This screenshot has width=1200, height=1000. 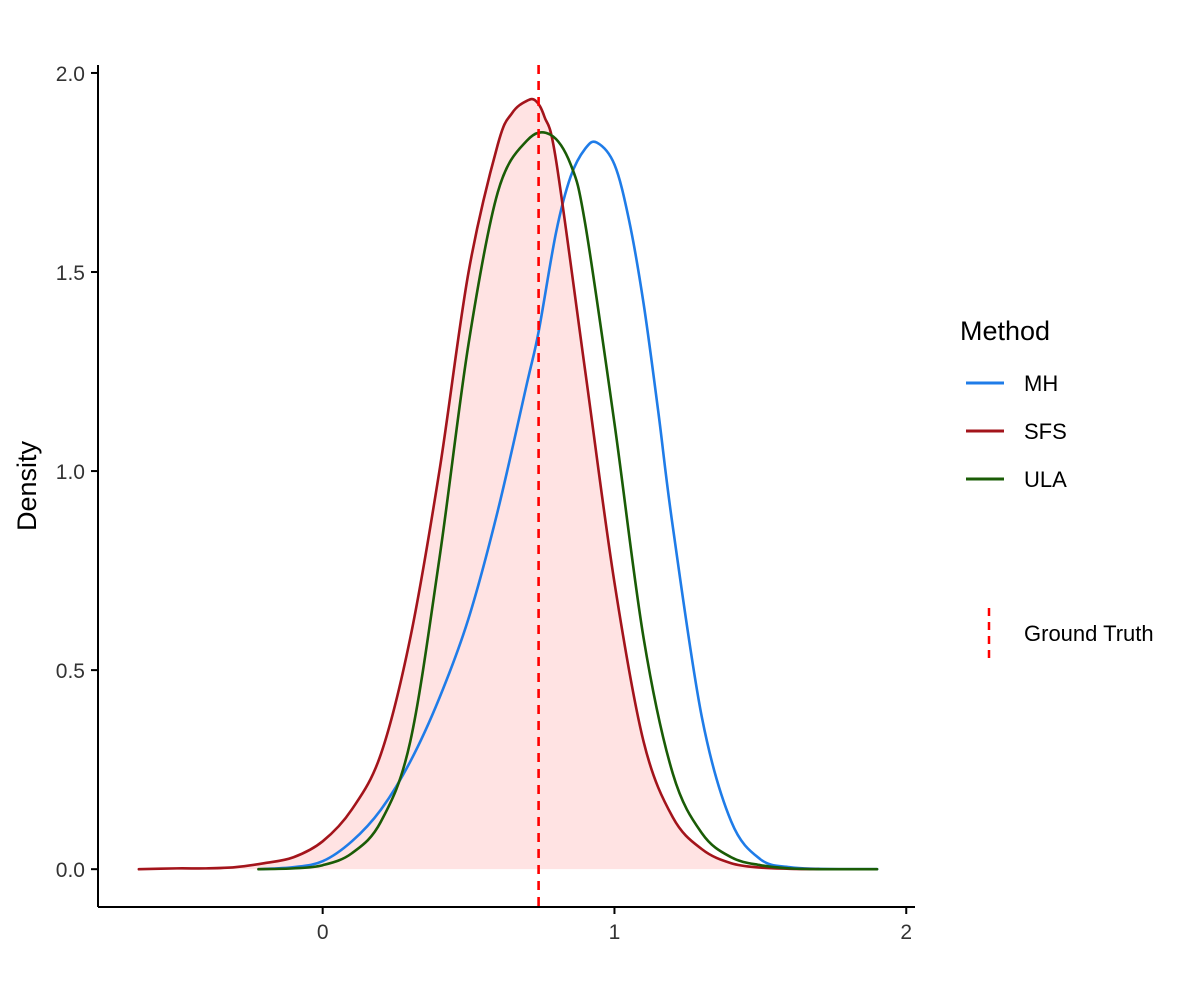 I want to click on y-tick-label: 1.5, so click(x=70, y=273).